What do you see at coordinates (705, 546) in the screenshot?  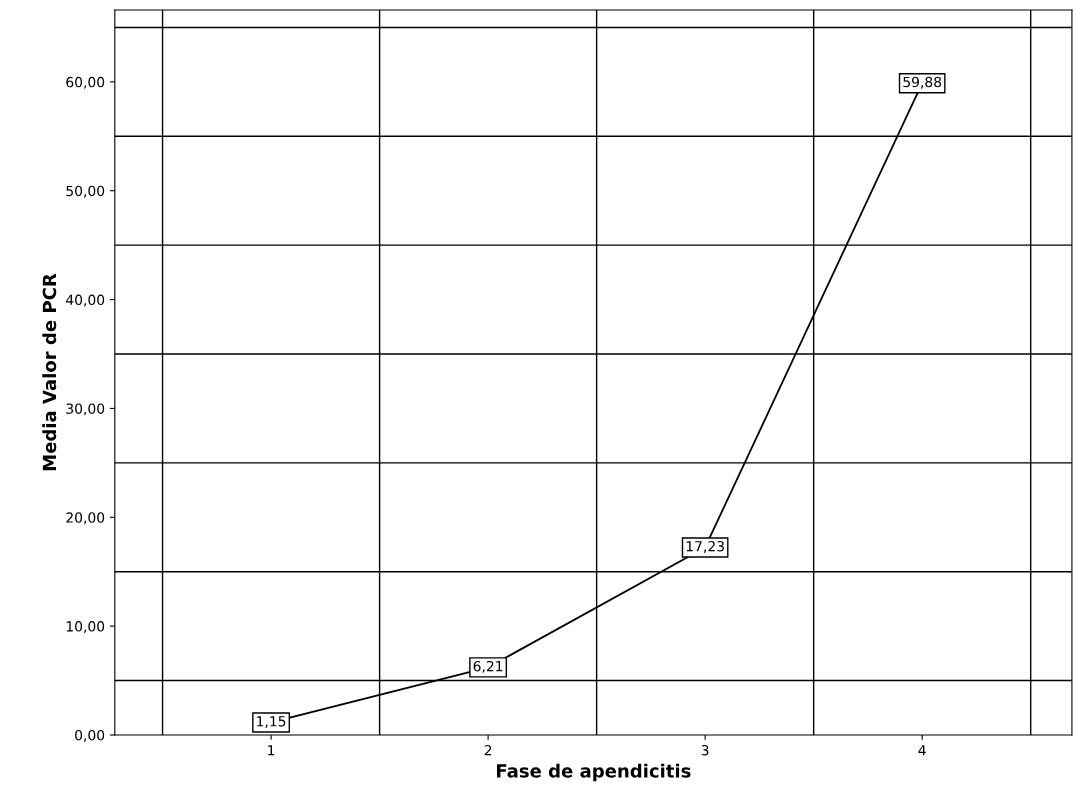 I see `data-label: 17,23` at bounding box center [705, 546].